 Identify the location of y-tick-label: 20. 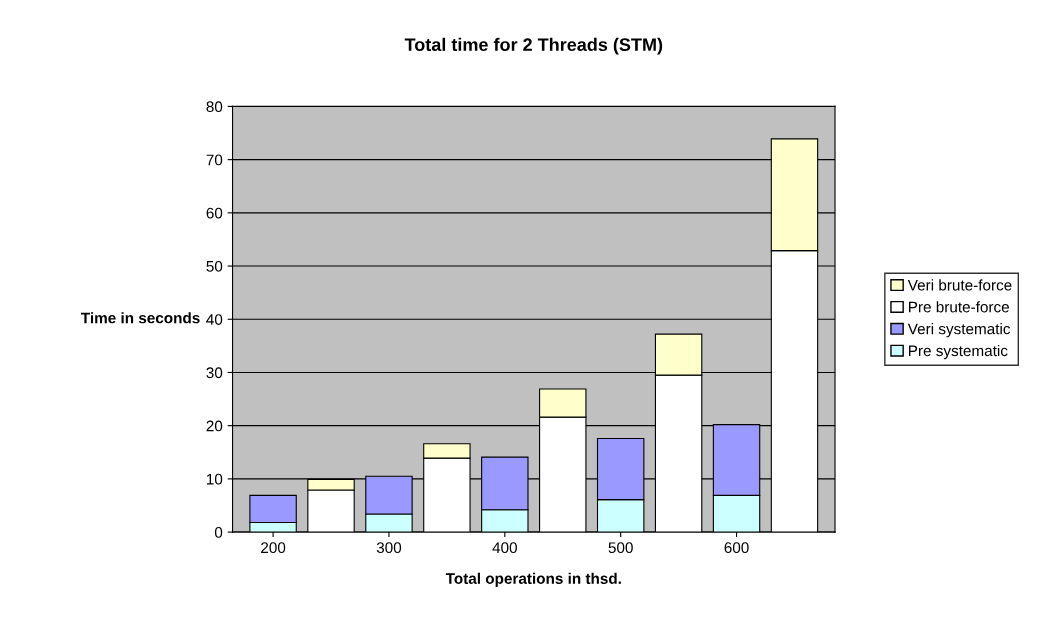
(214, 426).